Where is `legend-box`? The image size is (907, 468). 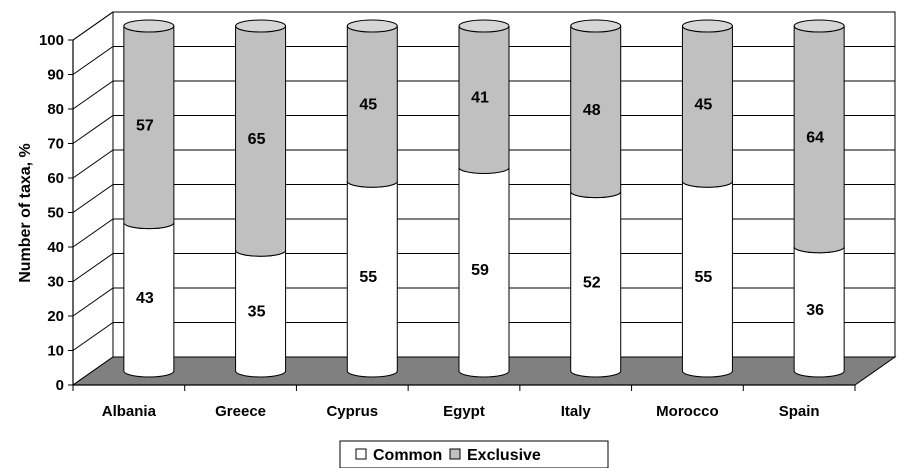 legend-box is located at coordinates (474, 454).